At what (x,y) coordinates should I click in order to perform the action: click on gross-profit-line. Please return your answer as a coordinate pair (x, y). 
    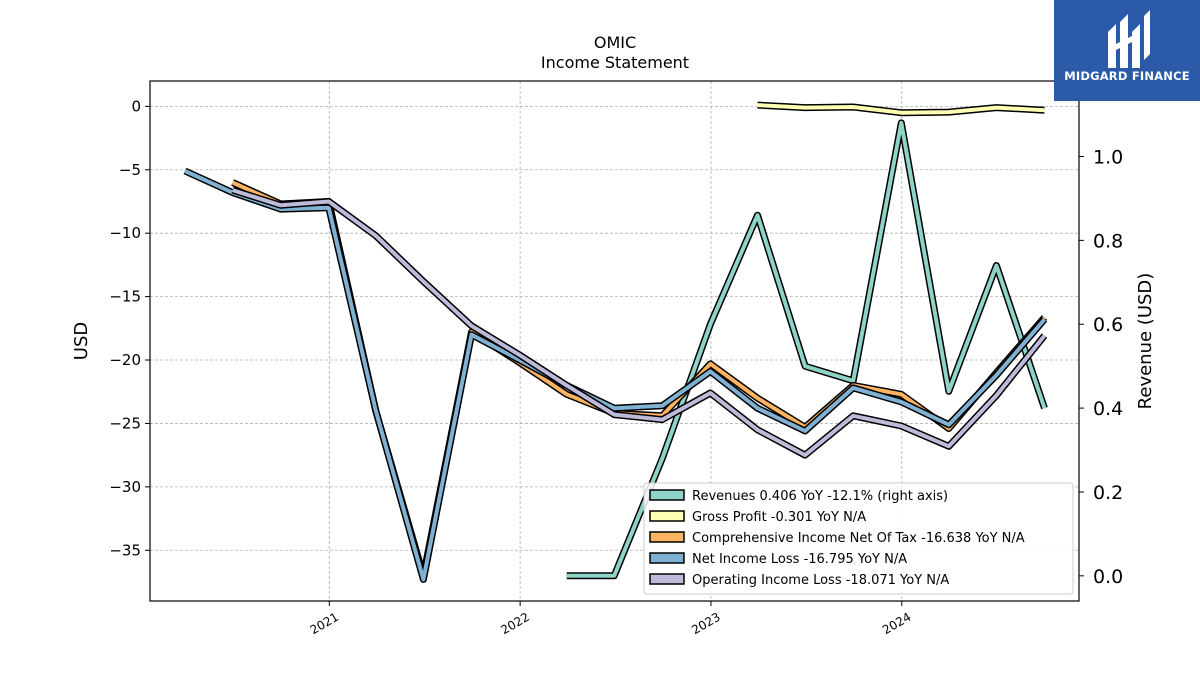
    Looking at the image, I should click on (901, 109).